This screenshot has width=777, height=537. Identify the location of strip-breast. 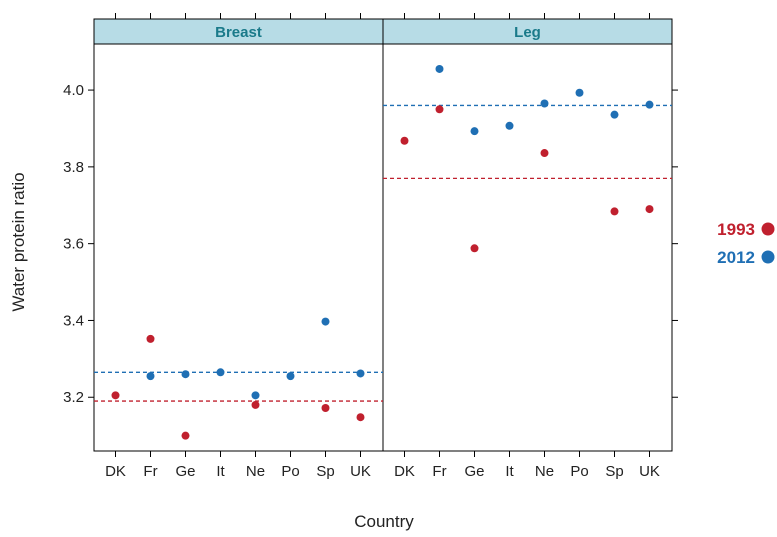
(238, 31).